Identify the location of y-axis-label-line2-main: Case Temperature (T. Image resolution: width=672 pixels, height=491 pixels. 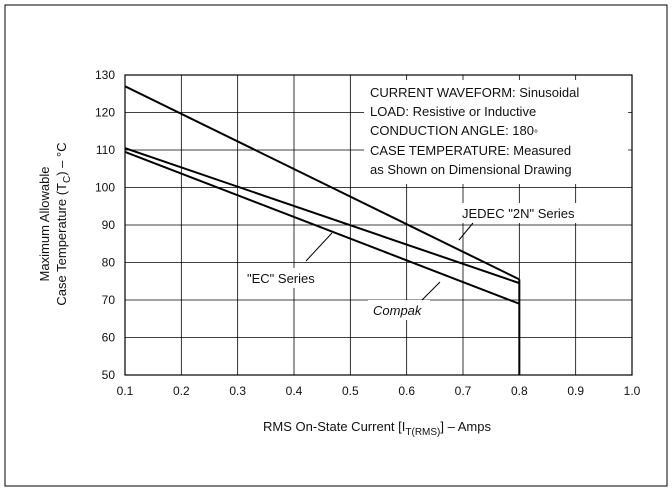
(61, 244).